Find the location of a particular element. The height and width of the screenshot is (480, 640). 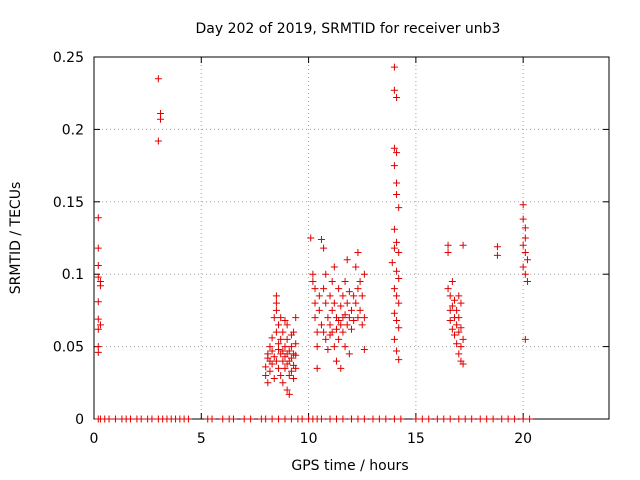

x-tick-label: 20 is located at coordinates (523, 439).